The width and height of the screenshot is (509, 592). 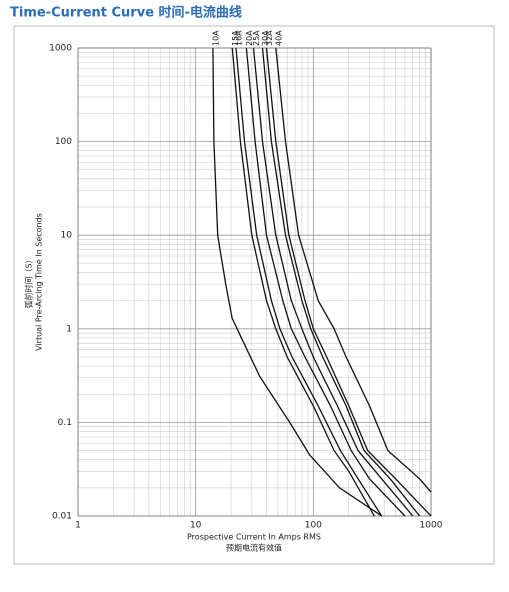 What do you see at coordinates (265, 38) in the screenshot?
I see `curve-label: 30A` at bounding box center [265, 38].